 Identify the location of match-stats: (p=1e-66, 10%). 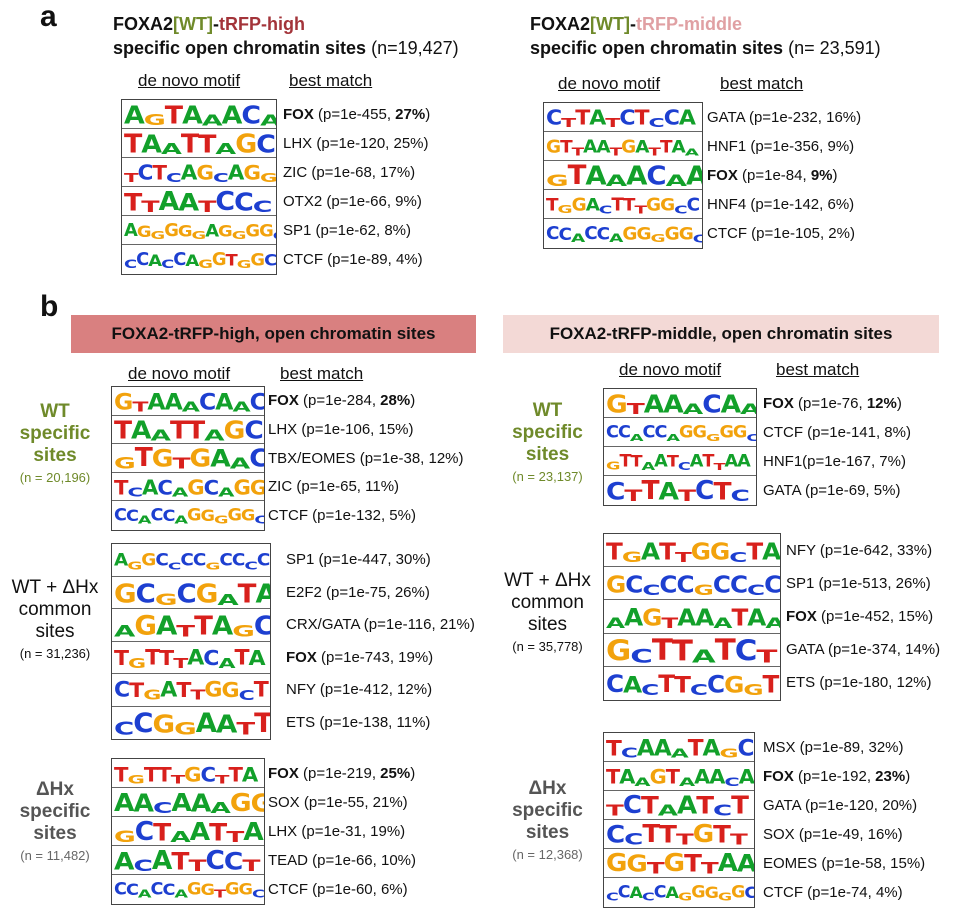
(362, 860).